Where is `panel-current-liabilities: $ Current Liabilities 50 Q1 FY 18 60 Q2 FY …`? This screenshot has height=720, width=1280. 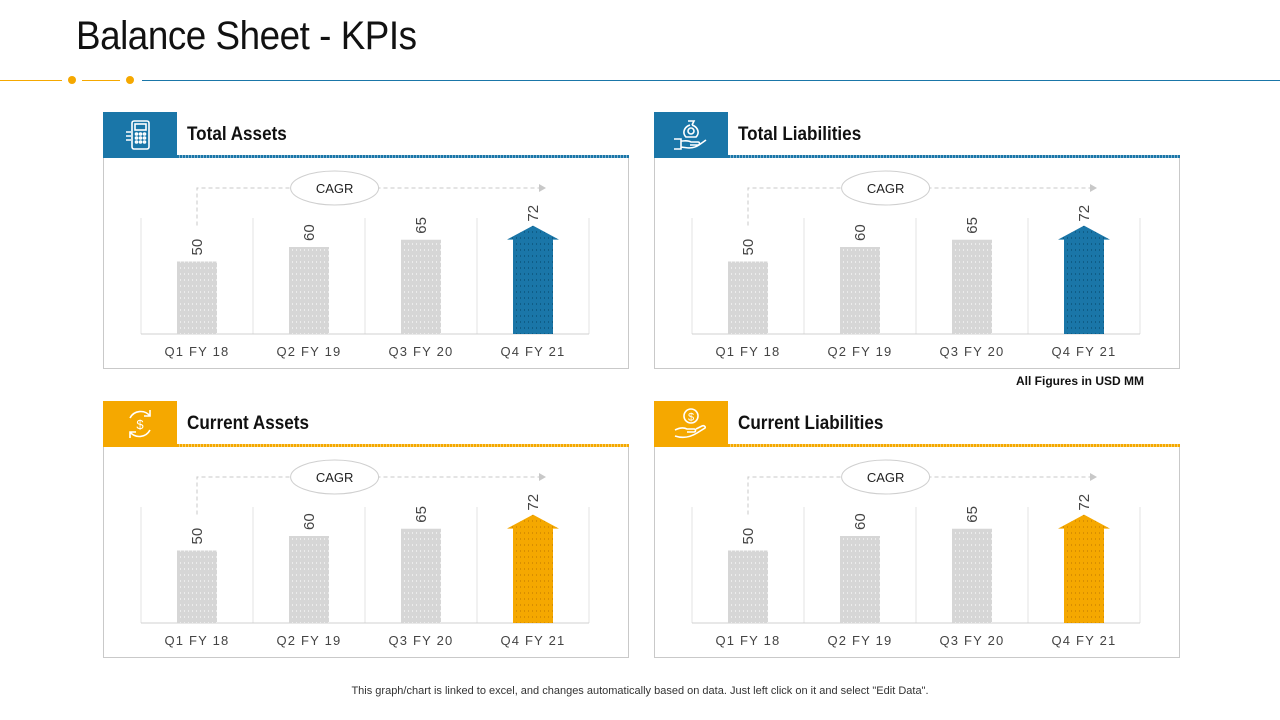
panel-current-liabilities: $ Current Liabilities 50 Q1 FY 18 60 Q2 FY … is located at coordinates (917, 530).